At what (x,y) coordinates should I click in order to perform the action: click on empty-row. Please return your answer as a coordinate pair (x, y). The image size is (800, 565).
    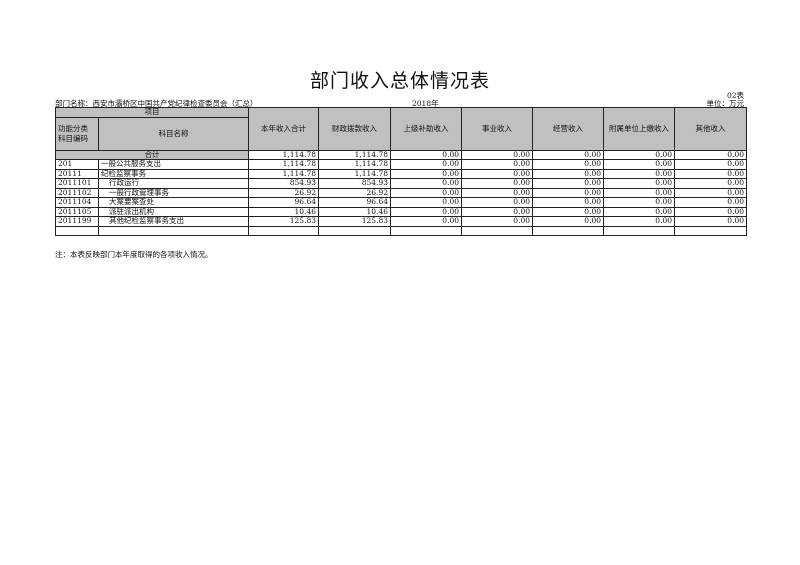
    Looking at the image, I should click on (401, 230).